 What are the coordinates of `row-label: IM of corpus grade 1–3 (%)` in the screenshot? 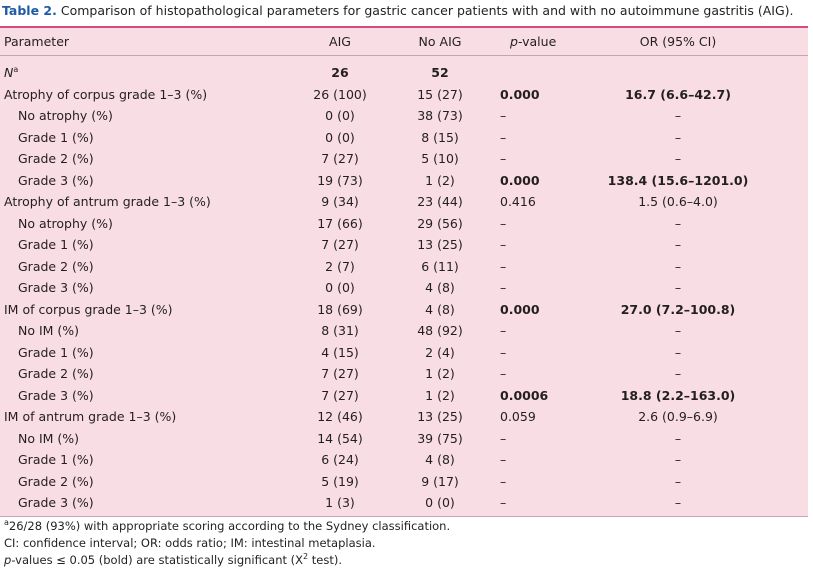 It's located at (88, 309).